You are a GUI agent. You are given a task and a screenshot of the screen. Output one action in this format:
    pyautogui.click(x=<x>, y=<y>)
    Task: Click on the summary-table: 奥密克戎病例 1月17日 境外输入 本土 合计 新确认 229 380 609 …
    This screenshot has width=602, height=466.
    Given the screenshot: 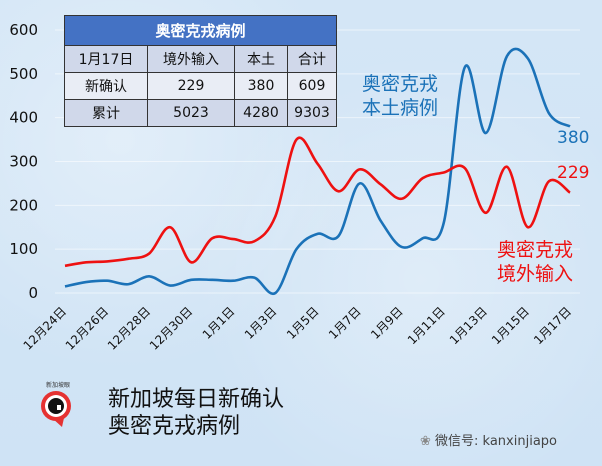 What is the action you would take?
    pyautogui.click(x=200, y=71)
    